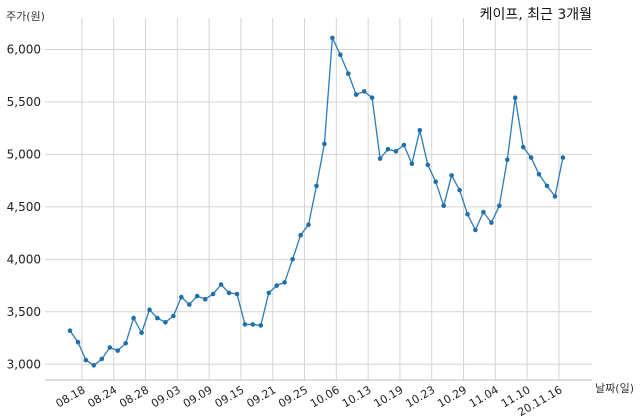 The height and width of the screenshot is (419, 640). Describe the element at coordinates (614, 388) in the screenshot. I see `x-axis-label: 날짜(일)` at that location.